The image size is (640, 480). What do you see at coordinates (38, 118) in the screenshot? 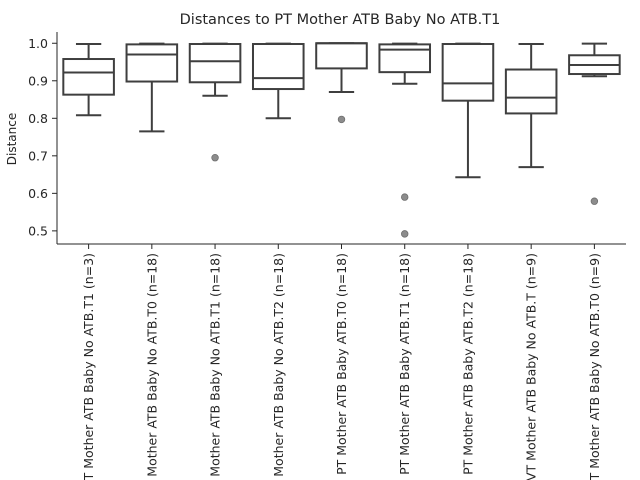
I see `y-tick-label: 0.8` at bounding box center [38, 118].